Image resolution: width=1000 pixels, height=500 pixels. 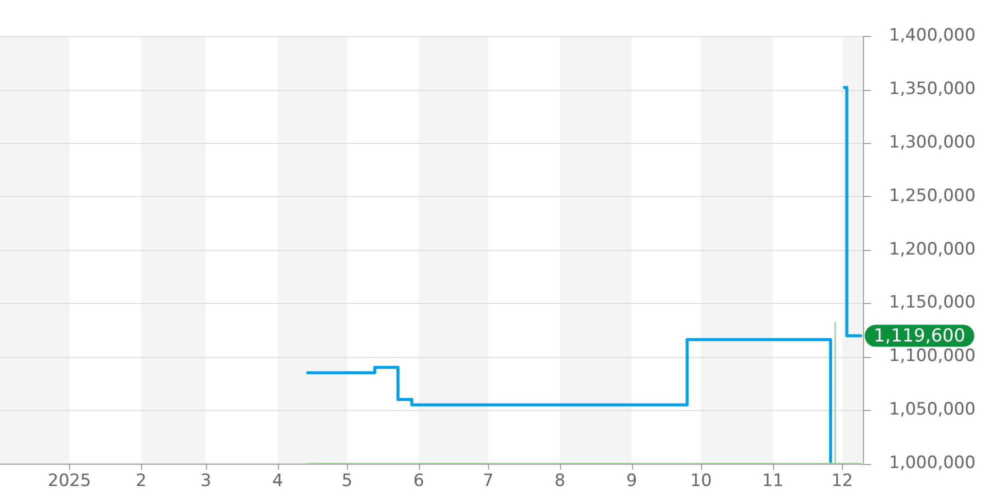 I want to click on x-tick-label: 8, so click(x=560, y=481).